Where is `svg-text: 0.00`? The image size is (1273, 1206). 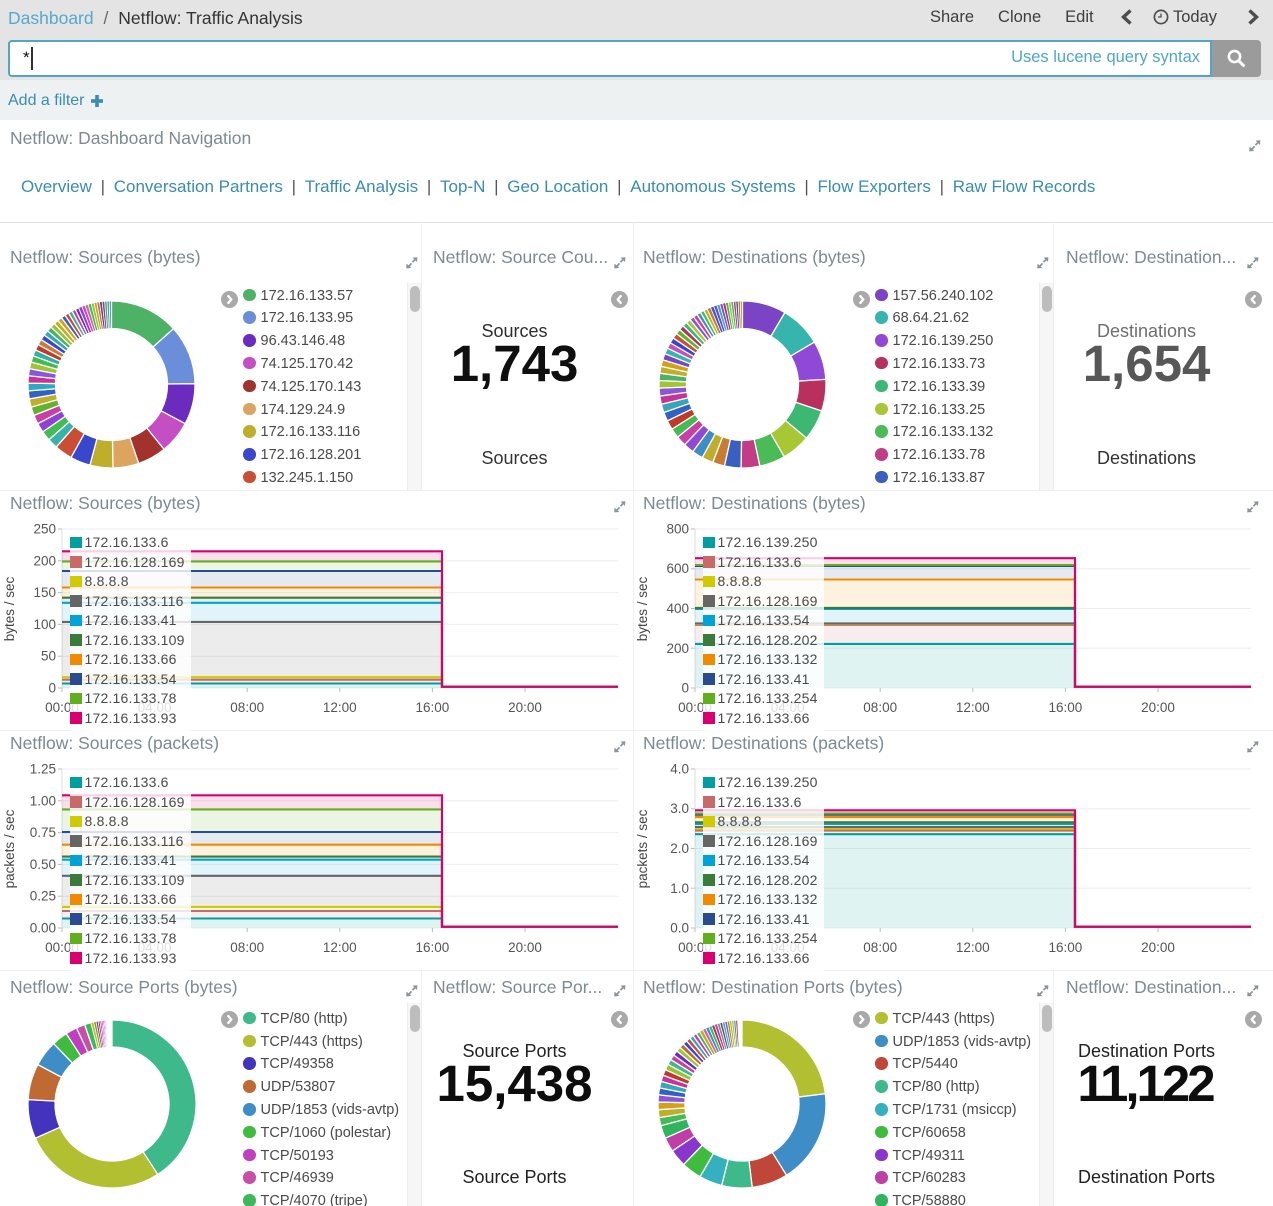
svg-text: 0.00 is located at coordinates (43, 928).